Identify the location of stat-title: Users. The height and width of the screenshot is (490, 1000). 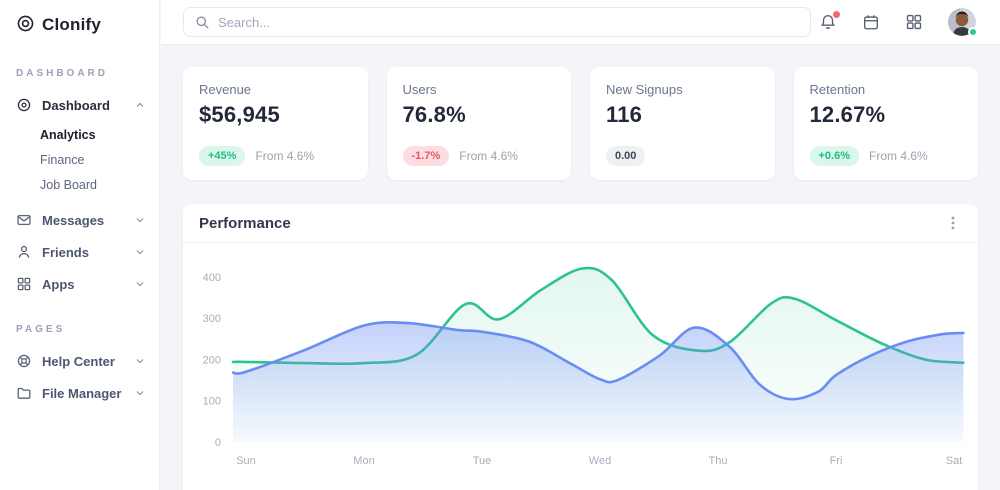
(419, 89).